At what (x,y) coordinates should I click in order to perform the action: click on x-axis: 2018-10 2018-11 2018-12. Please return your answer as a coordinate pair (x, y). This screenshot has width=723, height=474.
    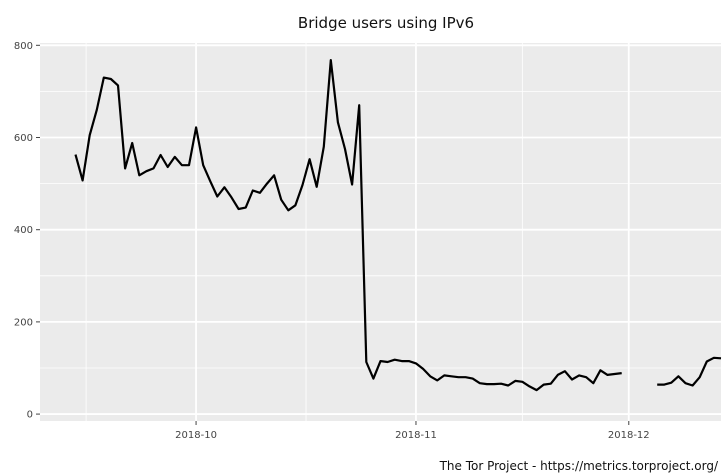
    Looking at the image, I should click on (412, 431).